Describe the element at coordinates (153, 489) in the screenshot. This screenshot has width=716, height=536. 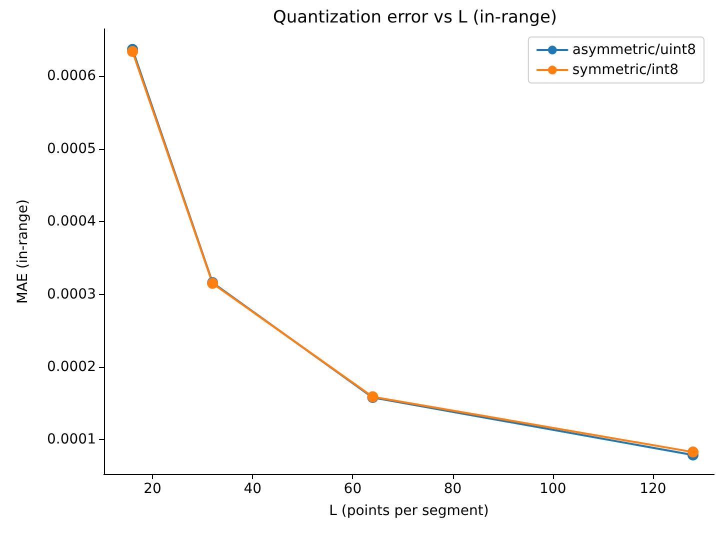
I see `x-tick-label: 20` at that location.